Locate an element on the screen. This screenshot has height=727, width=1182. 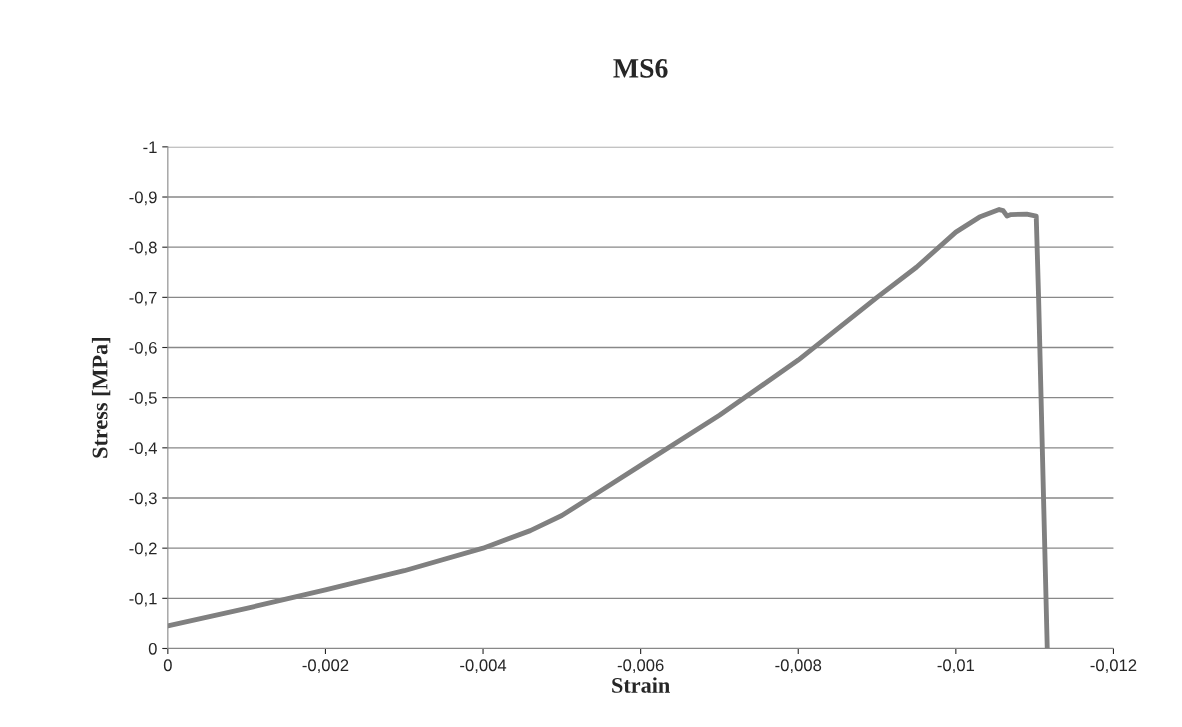
y-tick-label: 0 is located at coordinates (152, 648).